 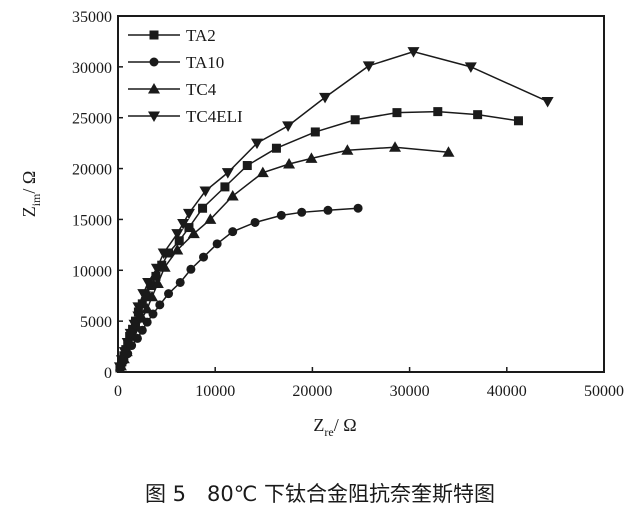 What do you see at coordinates (320, 494) in the screenshot?
I see `figure-caption: 图 5 80℃ 下钛合金阻抗奈奎斯特图` at bounding box center [320, 494].